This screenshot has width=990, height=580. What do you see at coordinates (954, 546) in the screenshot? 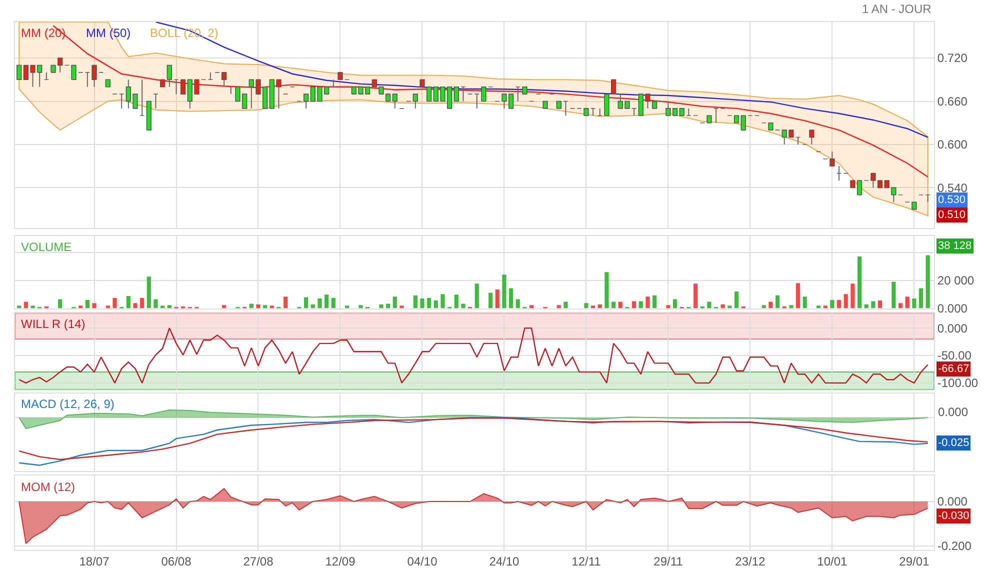
I see `y-tick-label: -0.200` at bounding box center [954, 546].